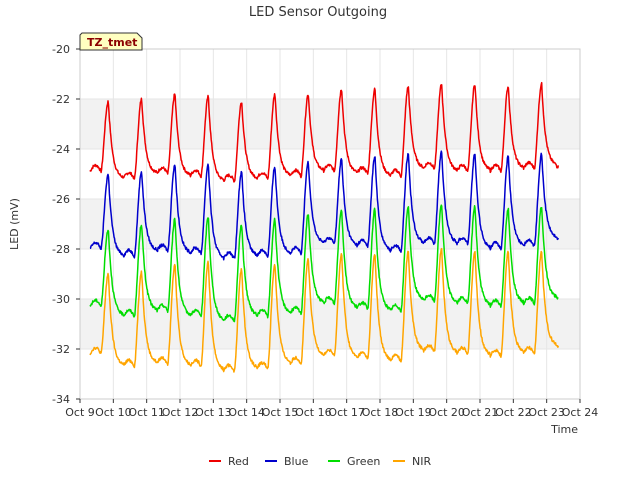  What do you see at coordinates (413, 412) in the screenshot?
I see `x-tick-label: Oct 19` at bounding box center [413, 412].